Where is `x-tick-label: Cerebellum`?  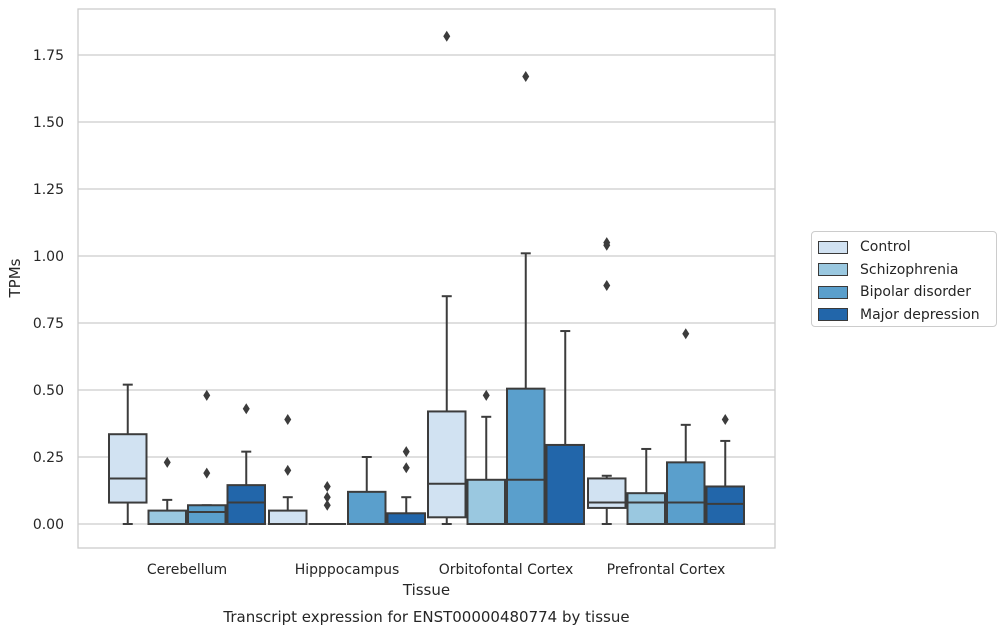 x-tick-label: Cerebellum is located at coordinates (187, 570).